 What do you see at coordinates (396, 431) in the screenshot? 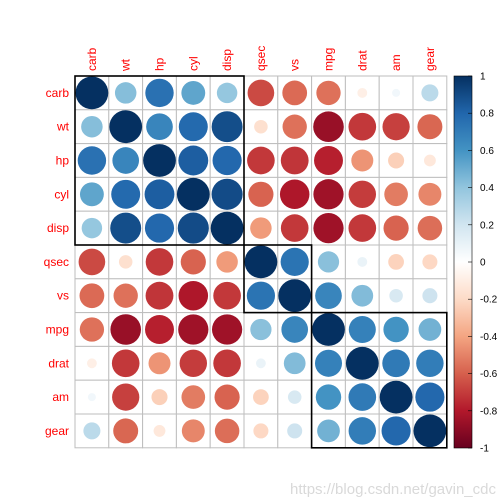
I see `corr-circle-gear-am` at bounding box center [396, 431].